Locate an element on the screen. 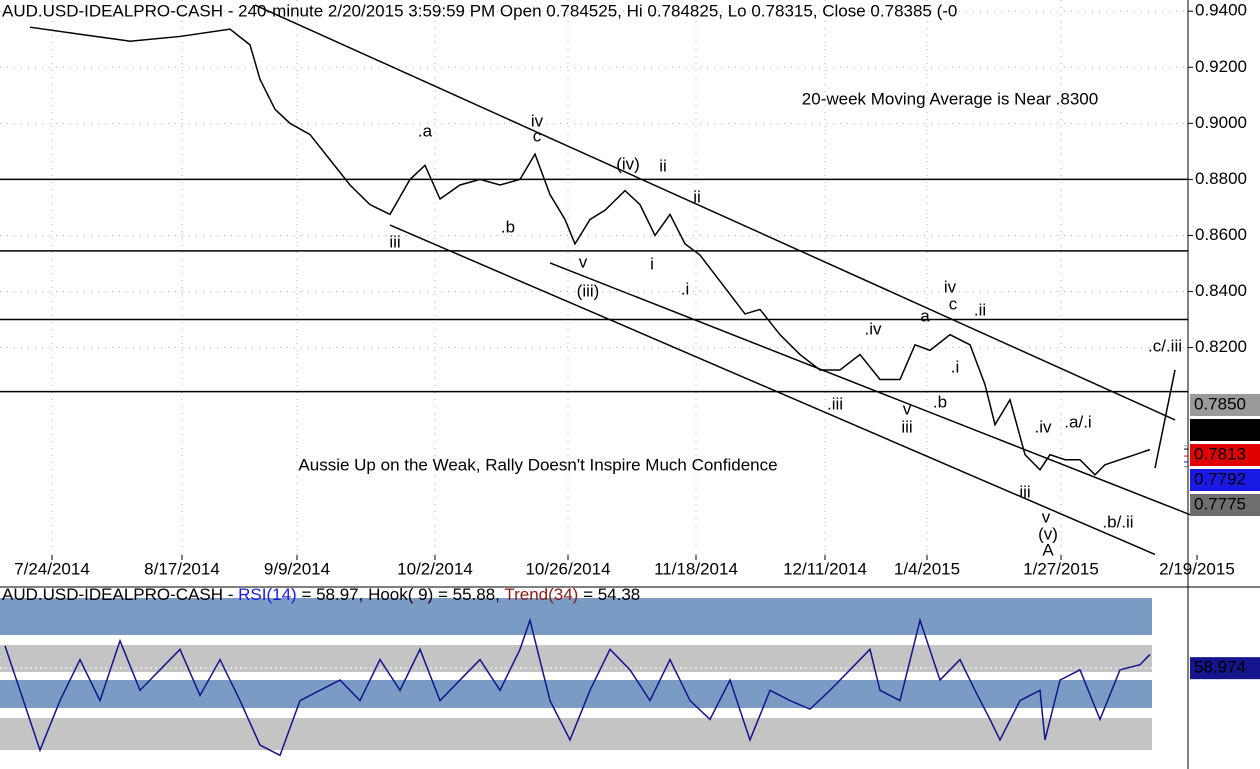 The width and height of the screenshot is (1260, 769). y-tick-label: 0.8800 is located at coordinates (1221, 178).